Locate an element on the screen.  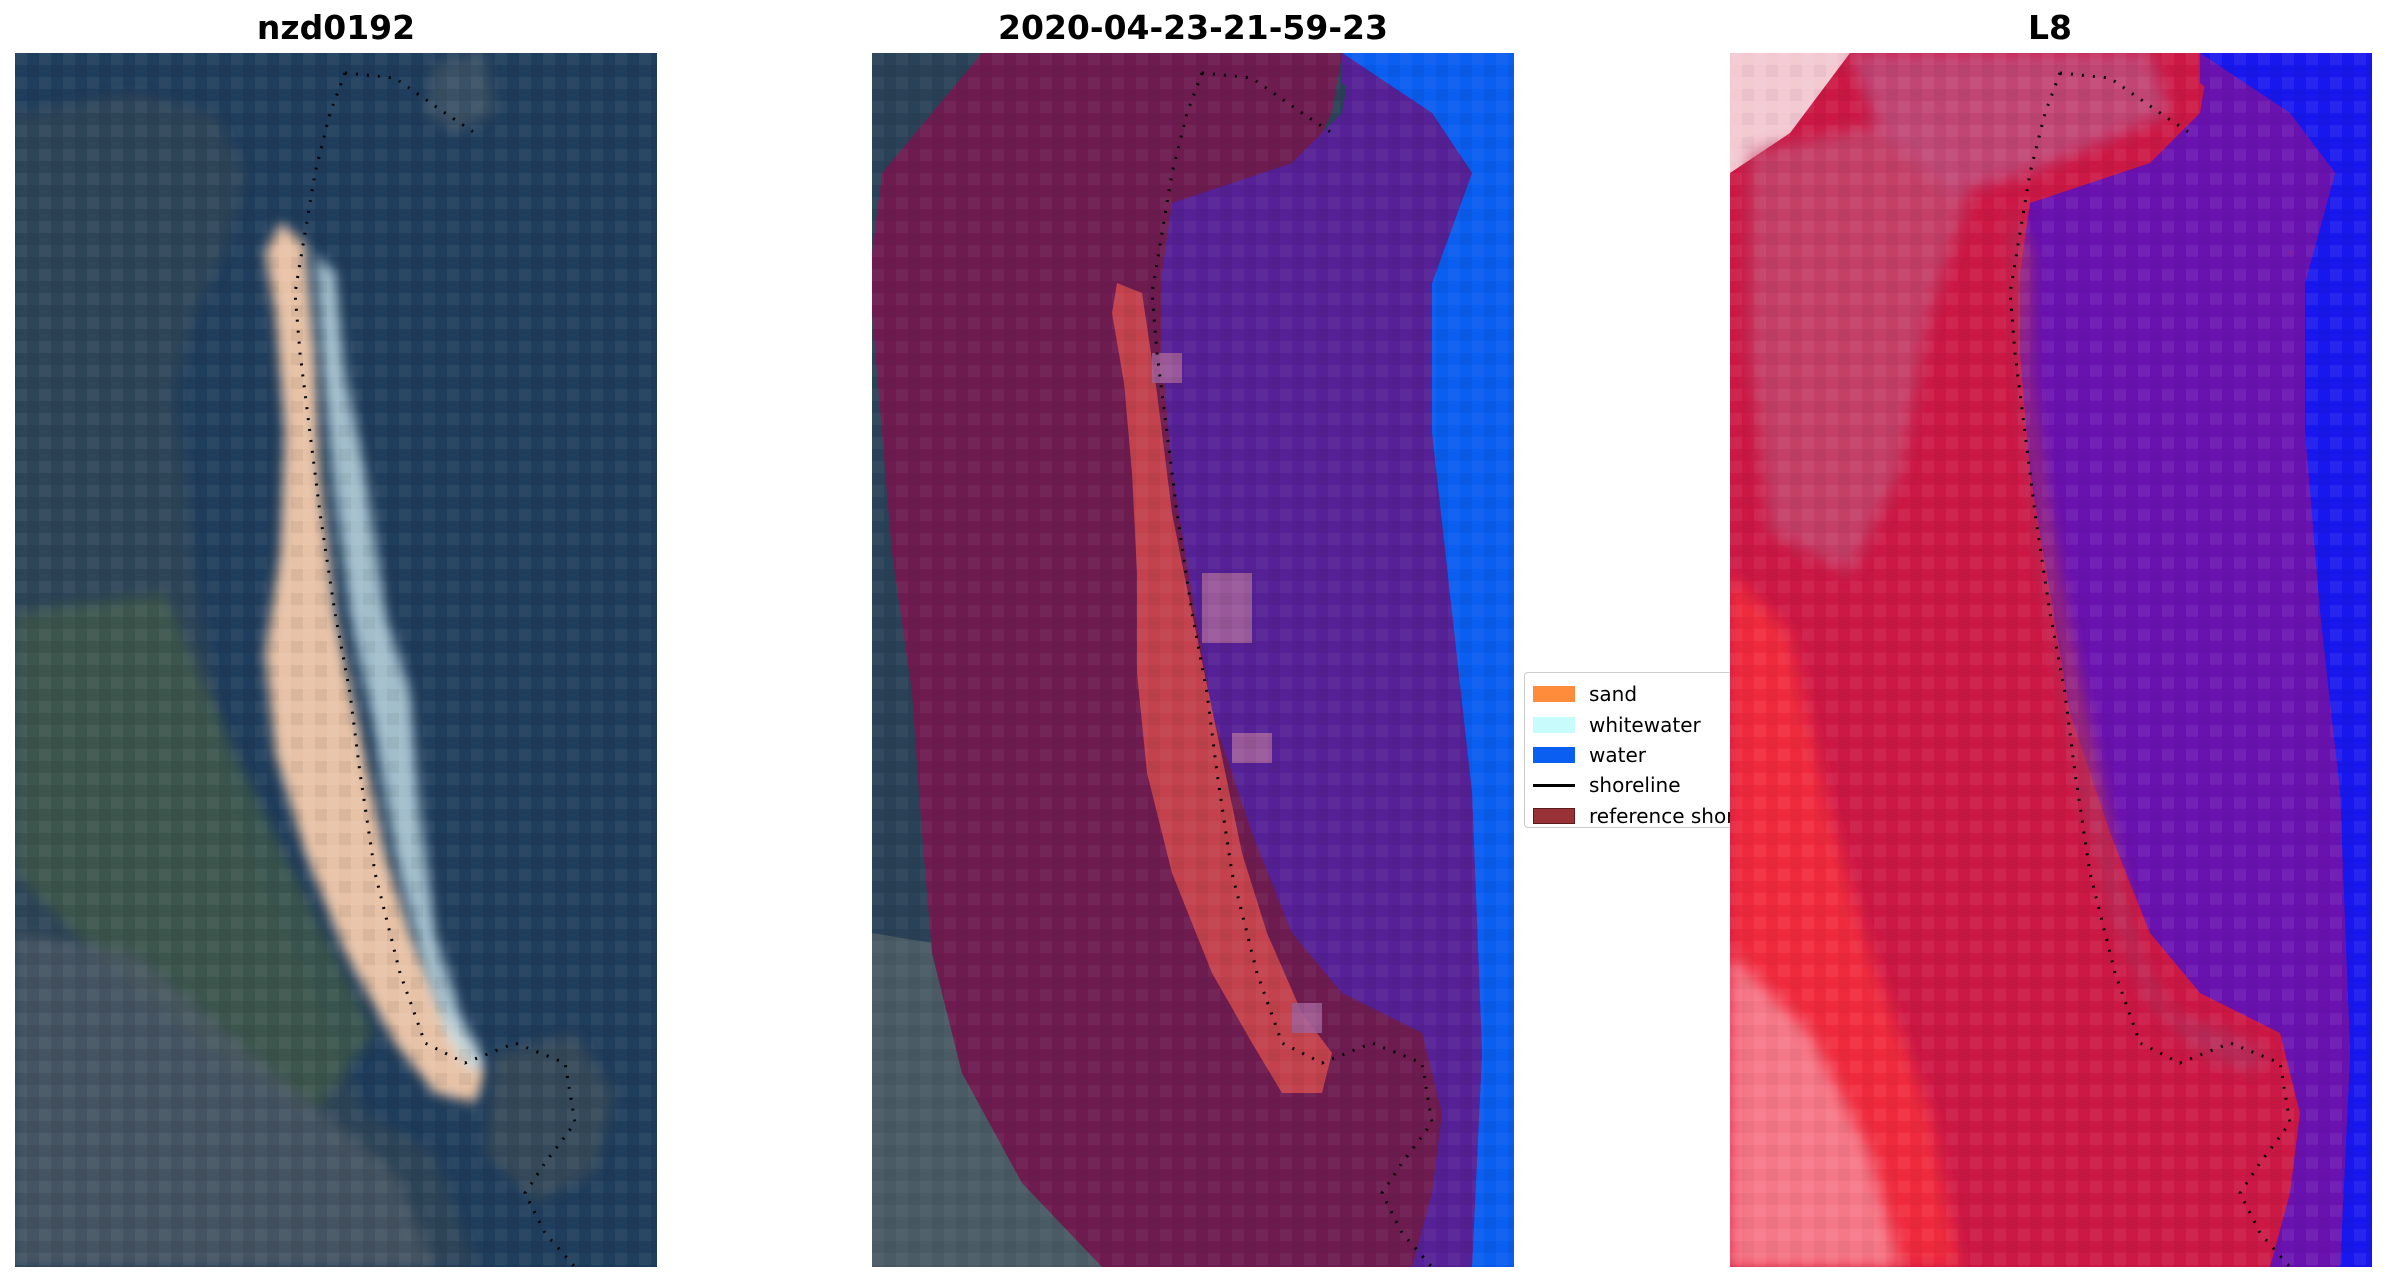
panel-title-index: L8 is located at coordinates (2050, 27).